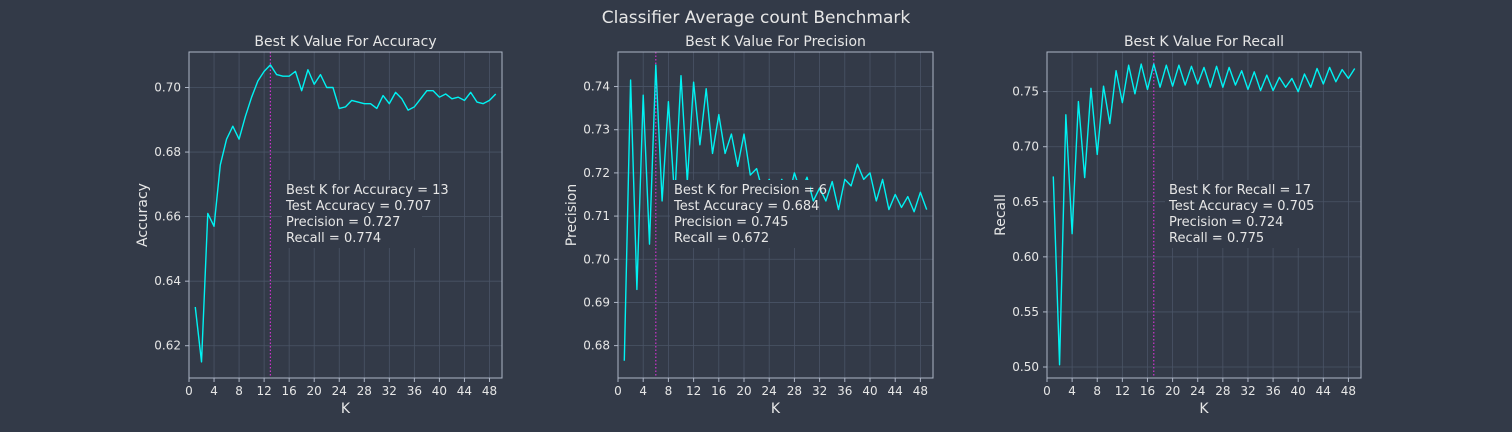 This screenshot has width=1512, height=432. I want to click on precision-annotation-line: Precision = 0.745, so click(731, 222).